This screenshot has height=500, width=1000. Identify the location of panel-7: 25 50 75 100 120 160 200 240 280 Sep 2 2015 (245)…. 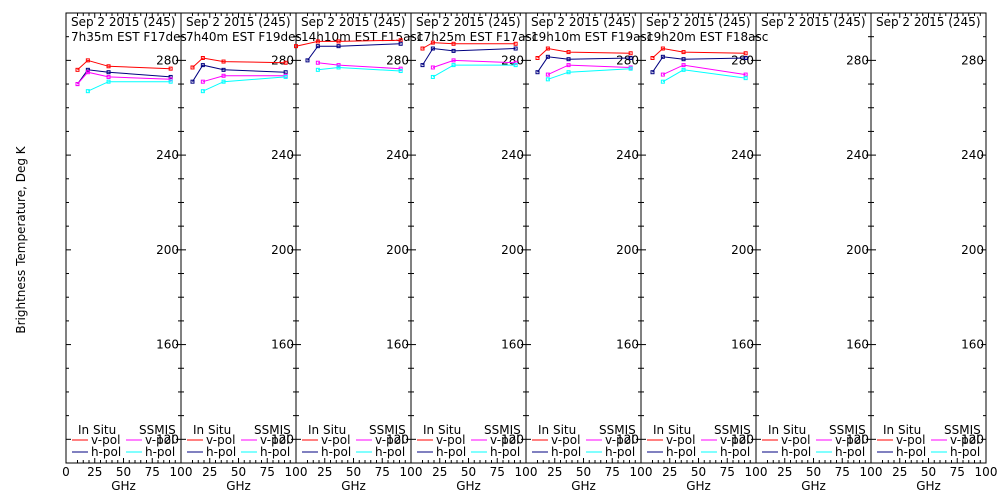
(818, 252).